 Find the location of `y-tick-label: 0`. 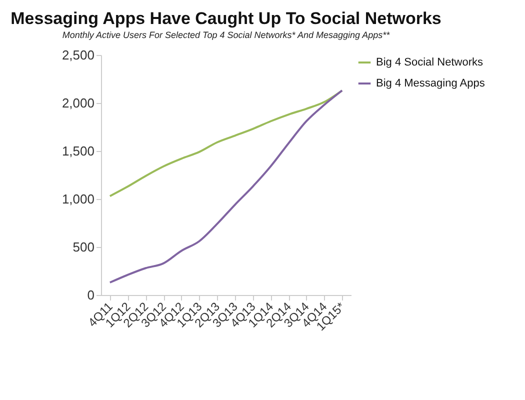

y-tick-label: 0 is located at coordinates (90, 295).